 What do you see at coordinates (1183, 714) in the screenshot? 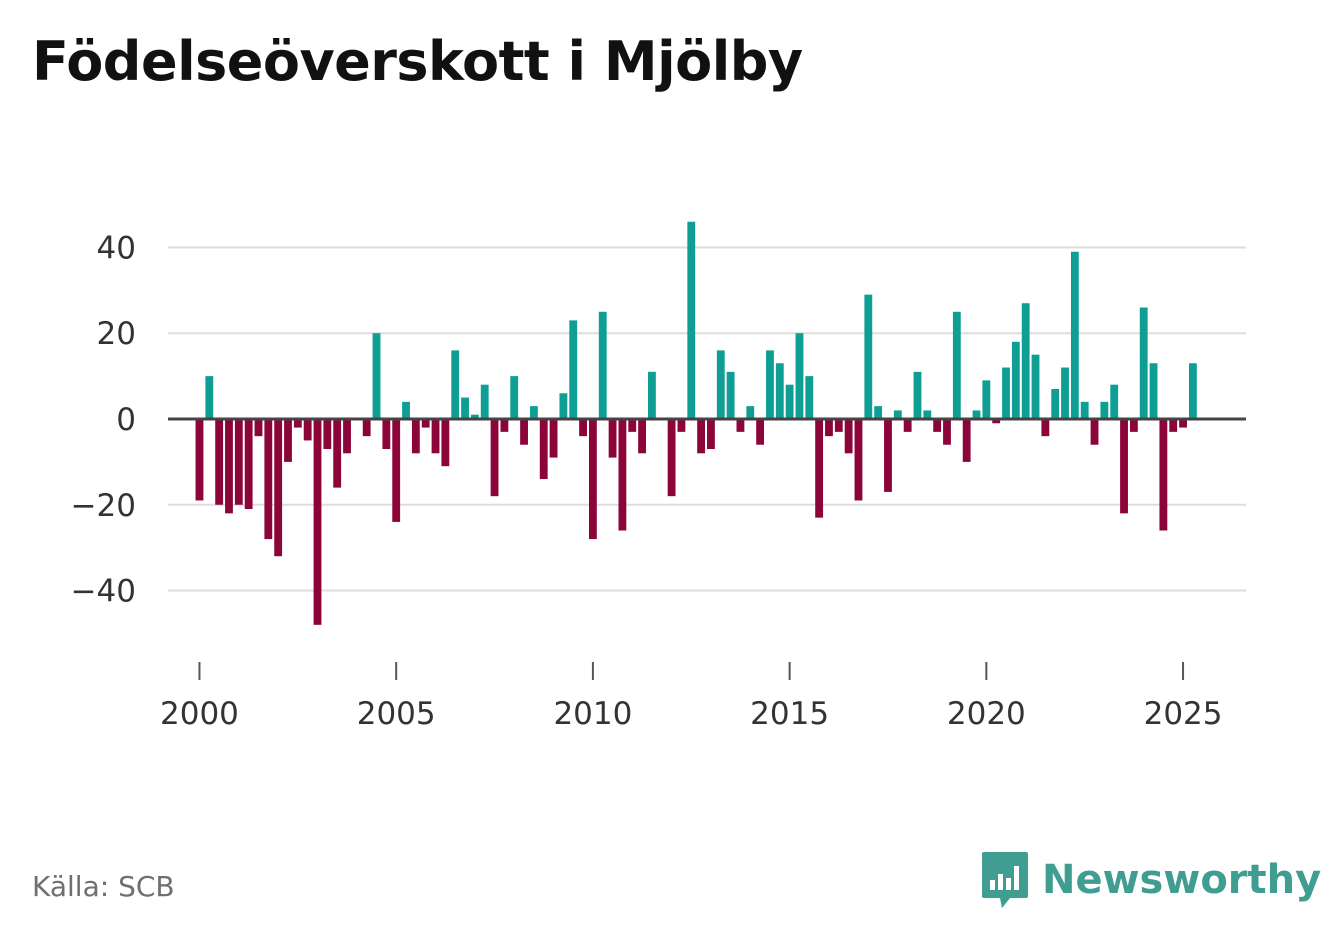
I see `x-tick-label: 2025` at bounding box center [1183, 714].